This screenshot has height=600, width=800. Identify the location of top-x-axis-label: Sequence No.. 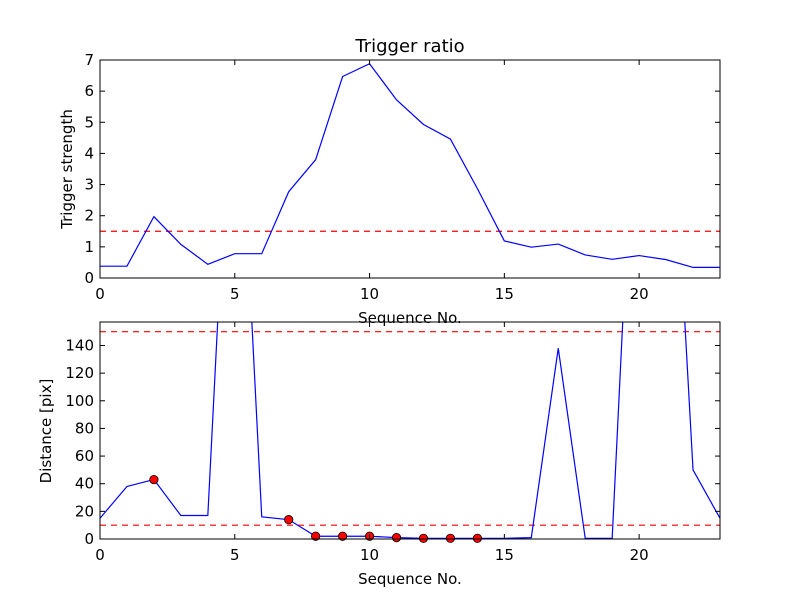
(410, 318).